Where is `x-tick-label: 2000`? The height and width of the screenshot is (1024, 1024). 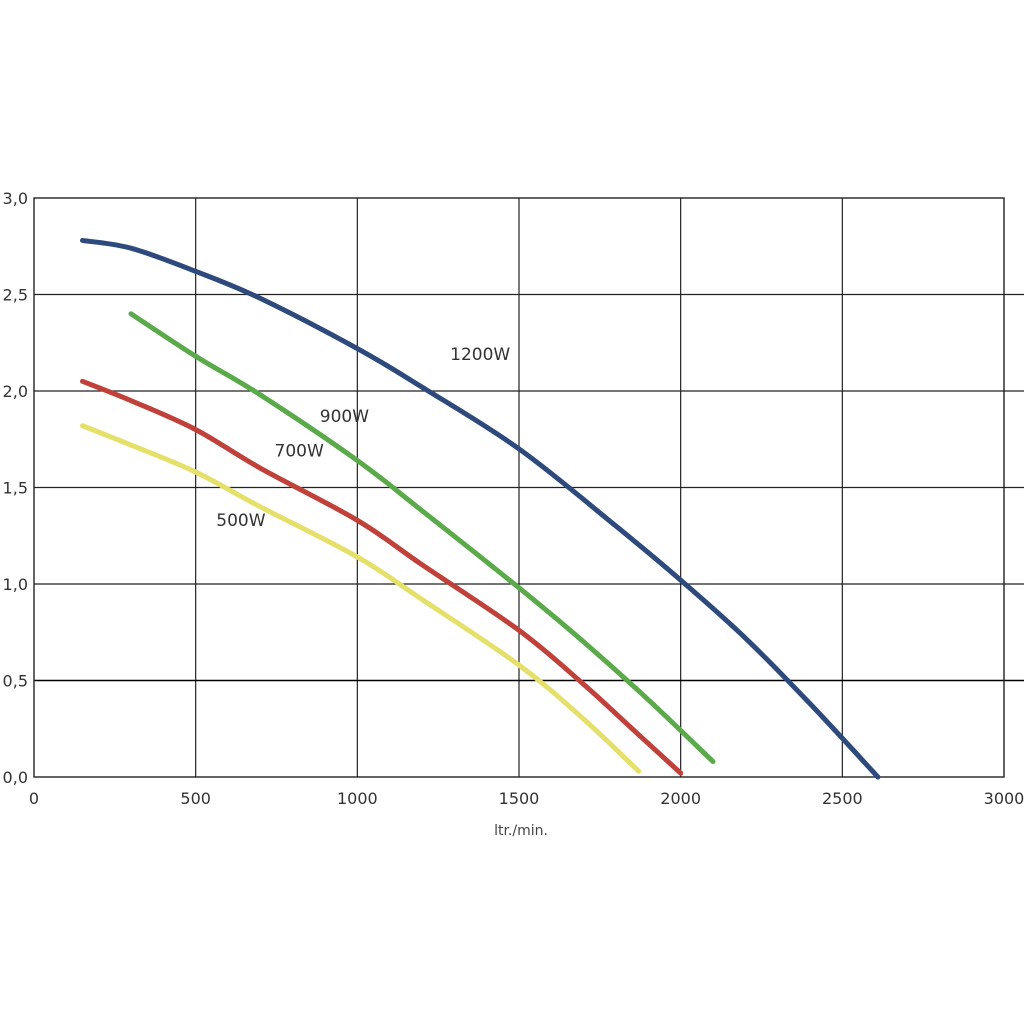 x-tick-label: 2000 is located at coordinates (680, 798).